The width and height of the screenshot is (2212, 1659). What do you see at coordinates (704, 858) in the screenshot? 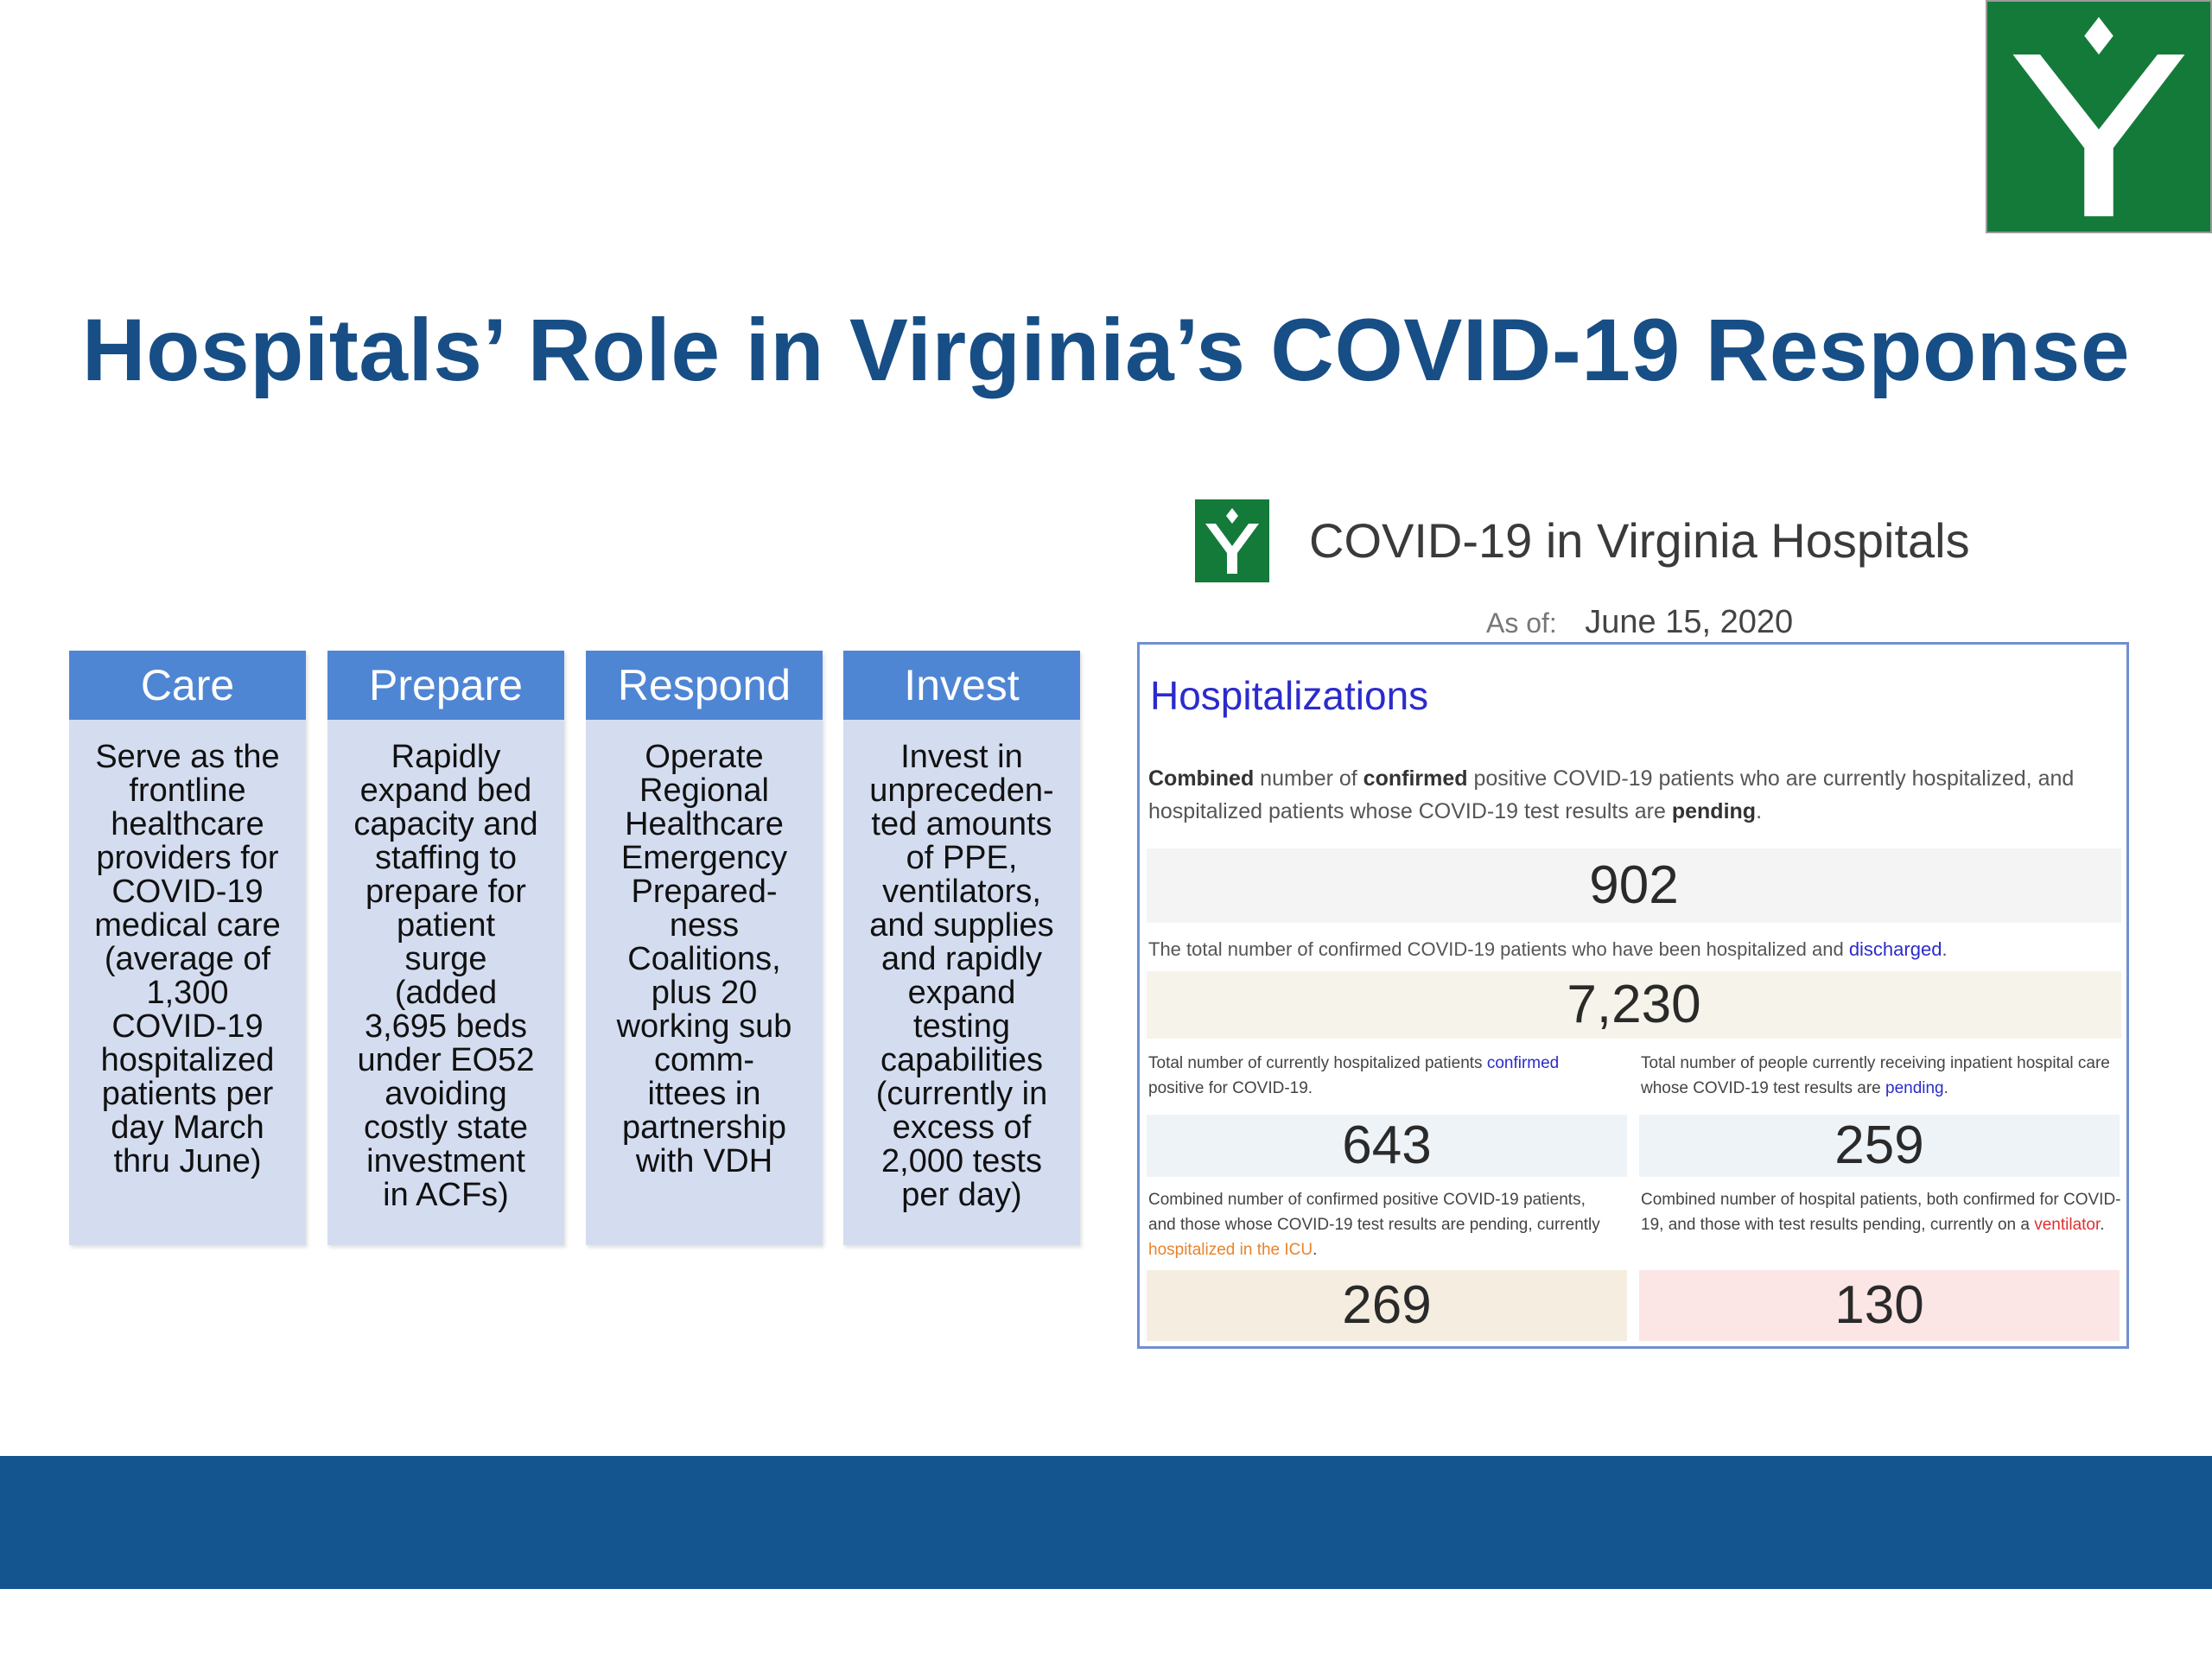
I see `pillar-line: Emergency` at bounding box center [704, 858].